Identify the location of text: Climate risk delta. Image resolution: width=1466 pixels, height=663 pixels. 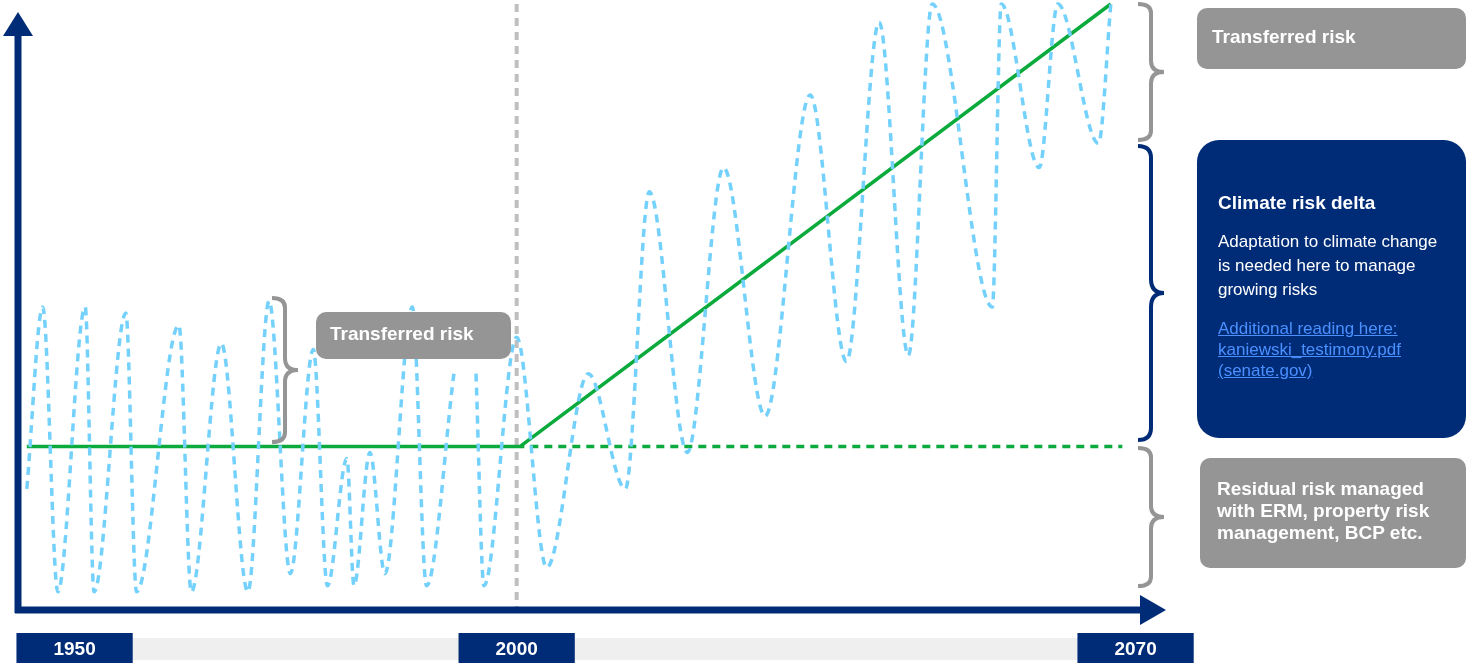
(1297, 203).